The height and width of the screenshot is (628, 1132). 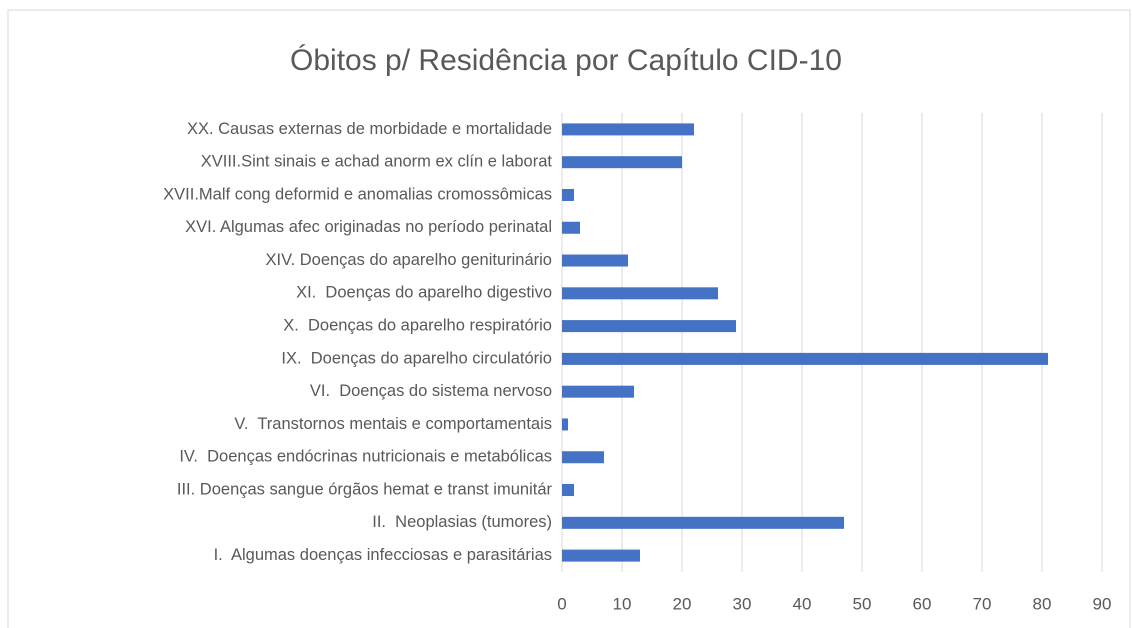 What do you see at coordinates (393, 424) in the screenshot?
I see `y-tick-label: V. Transtornos mentais e comportamentais` at bounding box center [393, 424].